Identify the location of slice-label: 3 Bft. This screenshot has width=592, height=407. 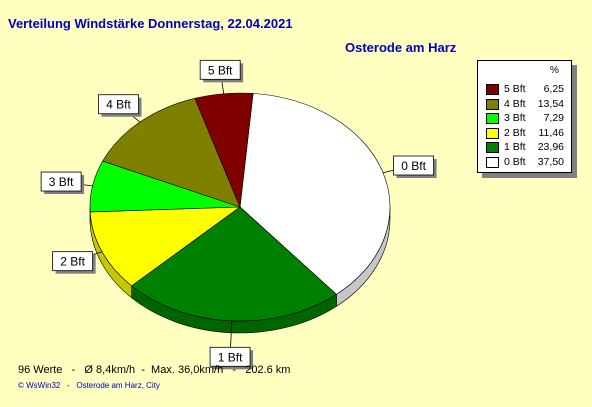
(61, 182).